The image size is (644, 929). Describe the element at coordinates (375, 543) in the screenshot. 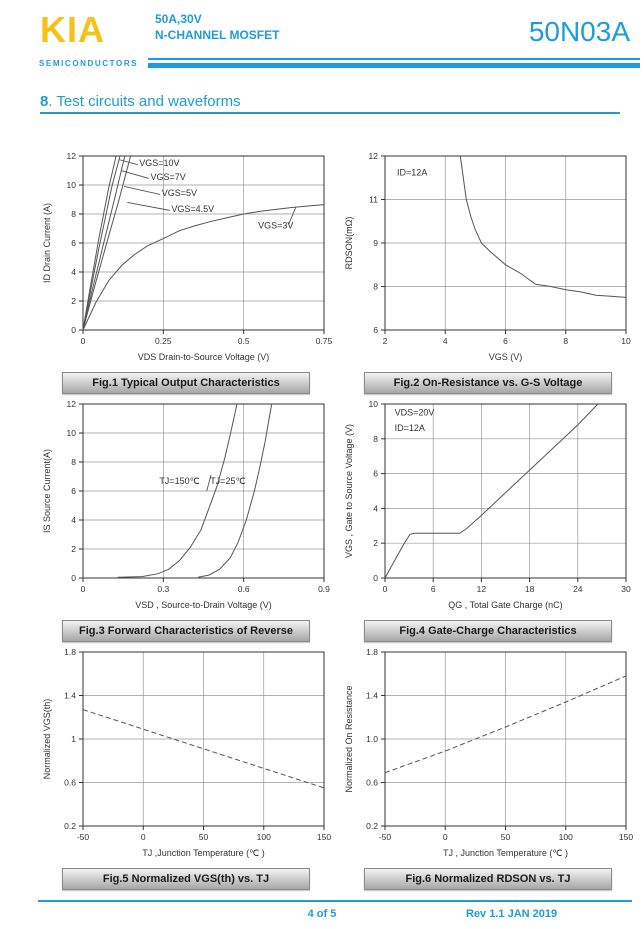

I see `y-tick-label: 2` at that location.